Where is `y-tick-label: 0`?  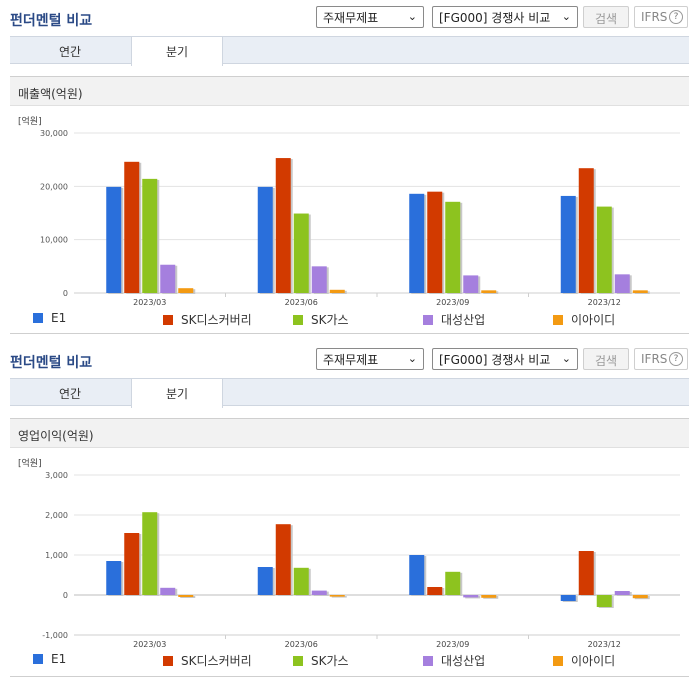 y-tick-label: 0 is located at coordinates (65, 293).